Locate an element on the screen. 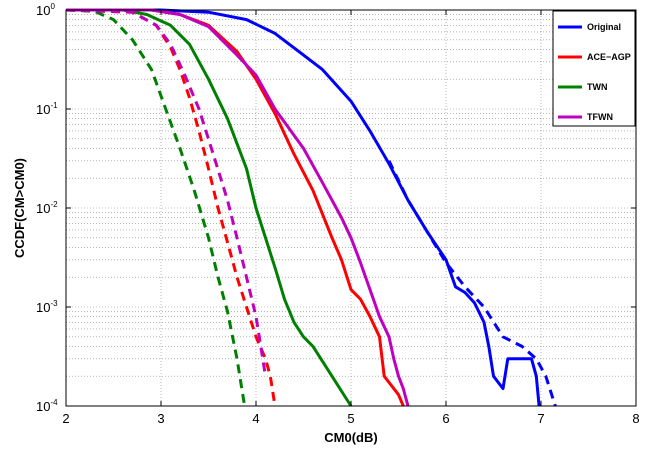 This screenshot has width=654, height=455. legend-label: Original is located at coordinates (604, 27).